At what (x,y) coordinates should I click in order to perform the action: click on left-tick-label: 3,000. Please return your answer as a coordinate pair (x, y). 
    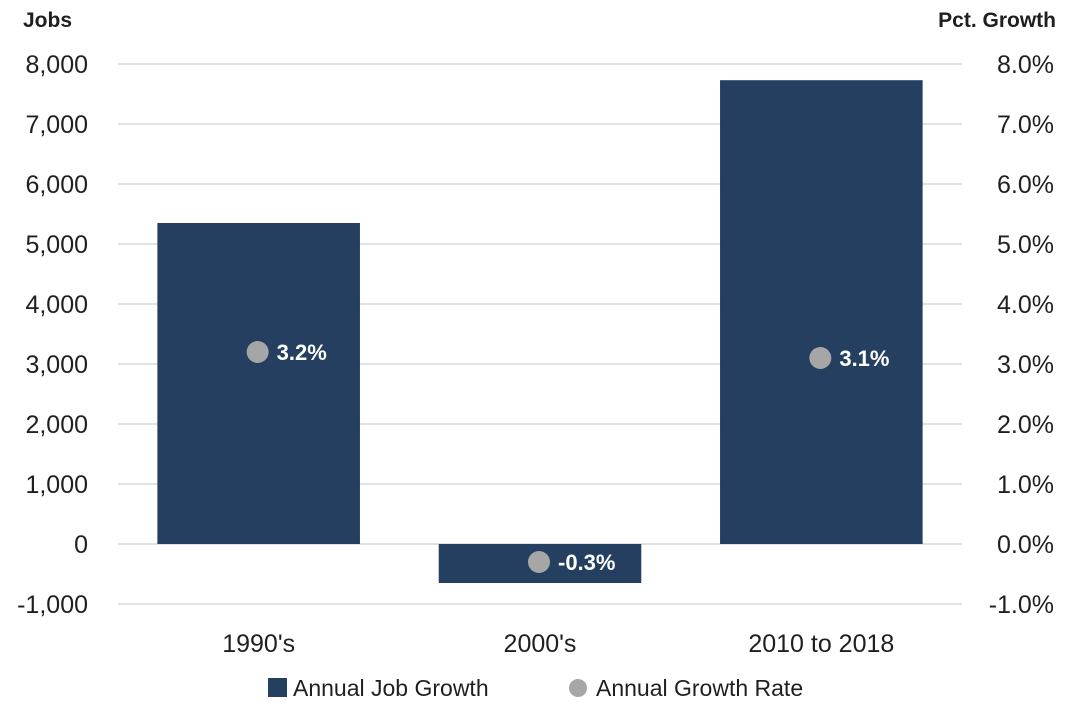
    Looking at the image, I should click on (56, 365).